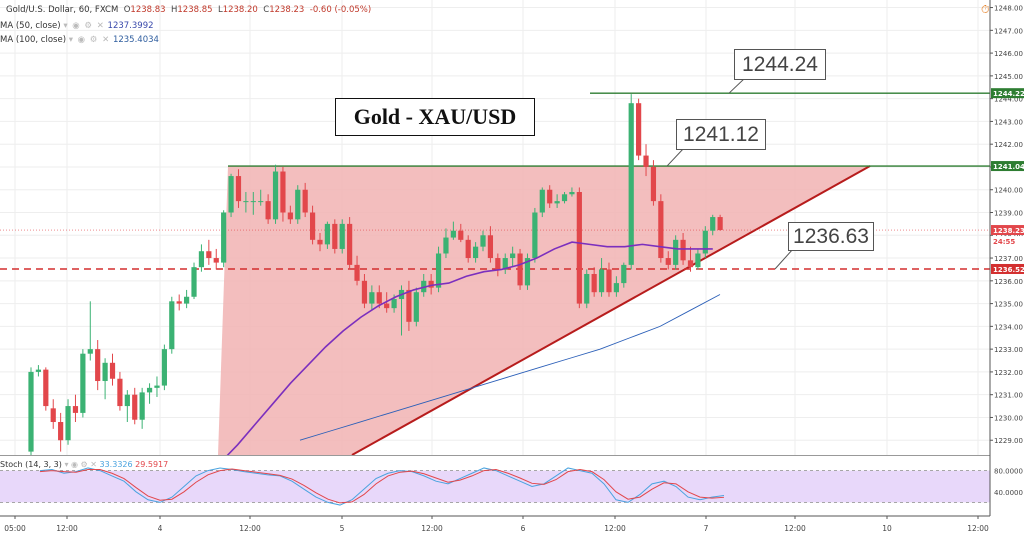  Describe the element at coordinates (1008, 259) in the screenshot. I see `price-tick-label: 1237.00` at that location.